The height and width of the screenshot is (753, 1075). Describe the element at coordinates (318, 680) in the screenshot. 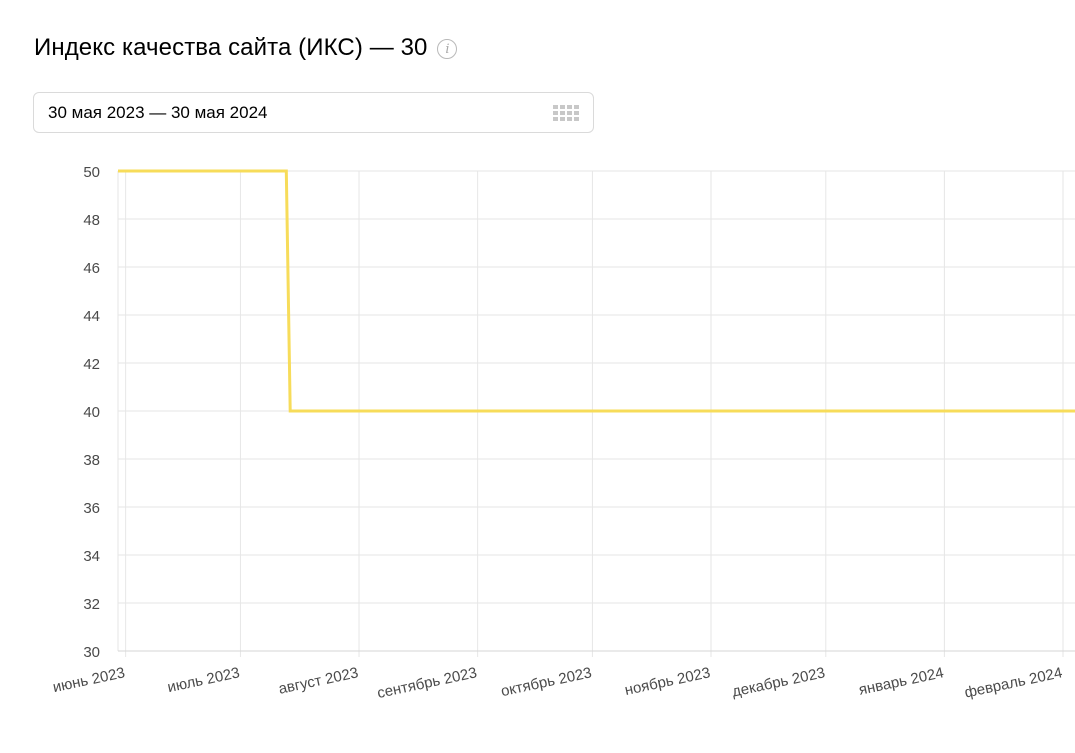

I see `x-tick-label: август 2023` at that location.